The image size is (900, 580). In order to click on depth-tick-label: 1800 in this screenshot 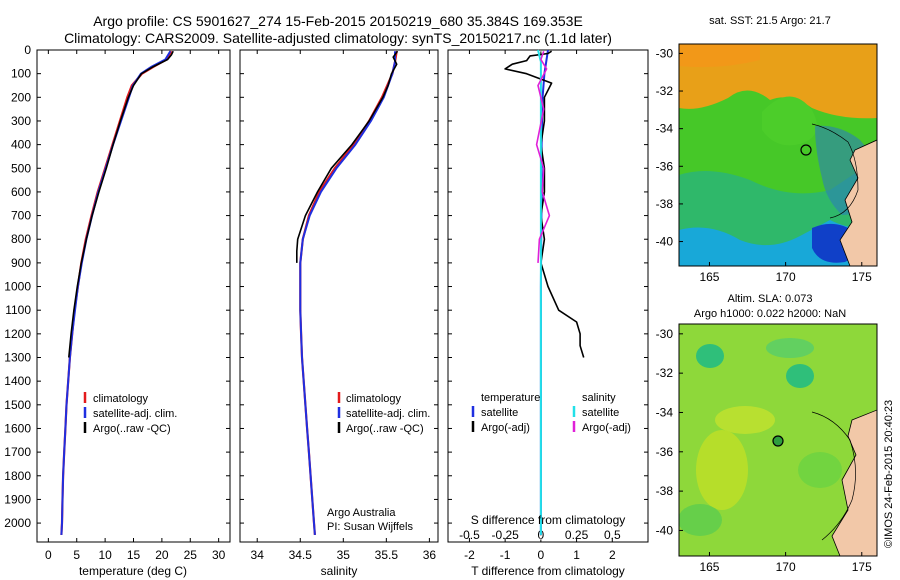, I will do `click(17, 476)`.